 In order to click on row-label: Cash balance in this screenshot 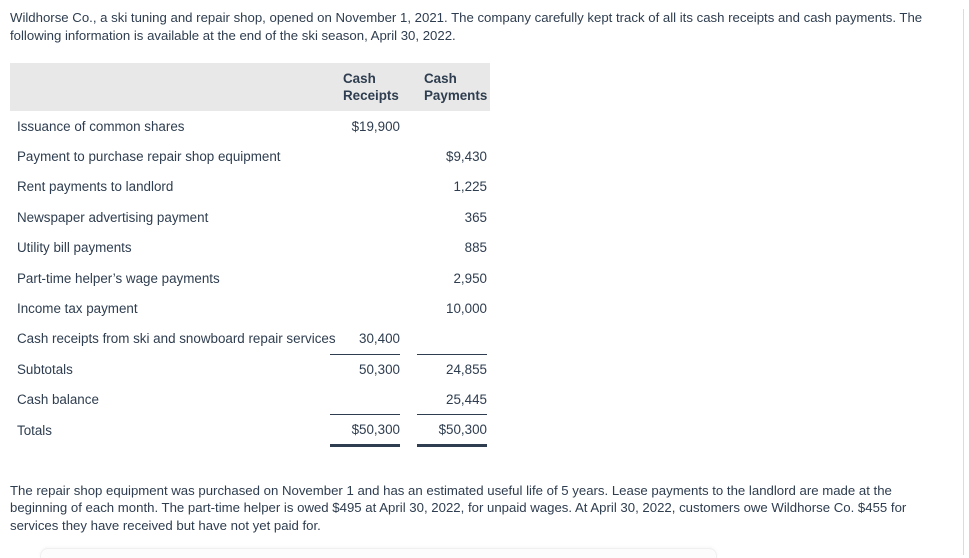, I will do `click(58, 400)`.